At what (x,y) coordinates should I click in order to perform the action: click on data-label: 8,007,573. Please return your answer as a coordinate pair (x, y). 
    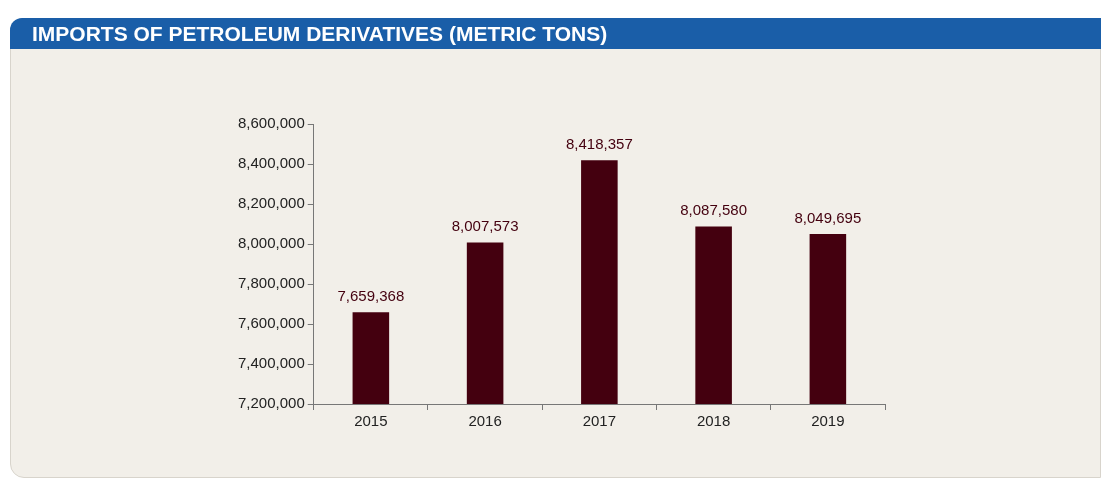
    Looking at the image, I should click on (485, 226).